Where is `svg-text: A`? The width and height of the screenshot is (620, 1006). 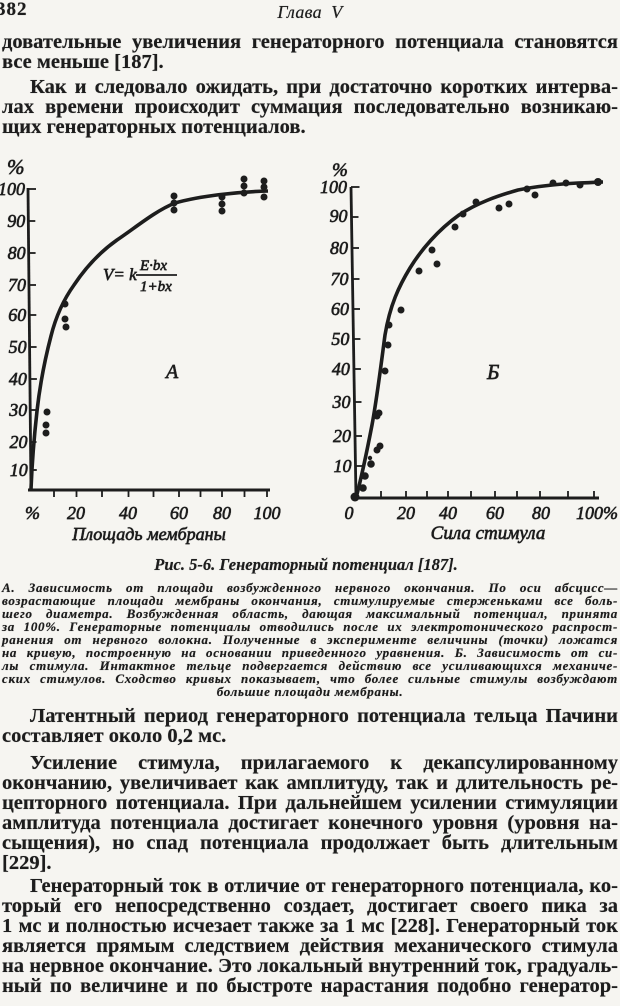 svg-text: A is located at coordinates (171, 372).